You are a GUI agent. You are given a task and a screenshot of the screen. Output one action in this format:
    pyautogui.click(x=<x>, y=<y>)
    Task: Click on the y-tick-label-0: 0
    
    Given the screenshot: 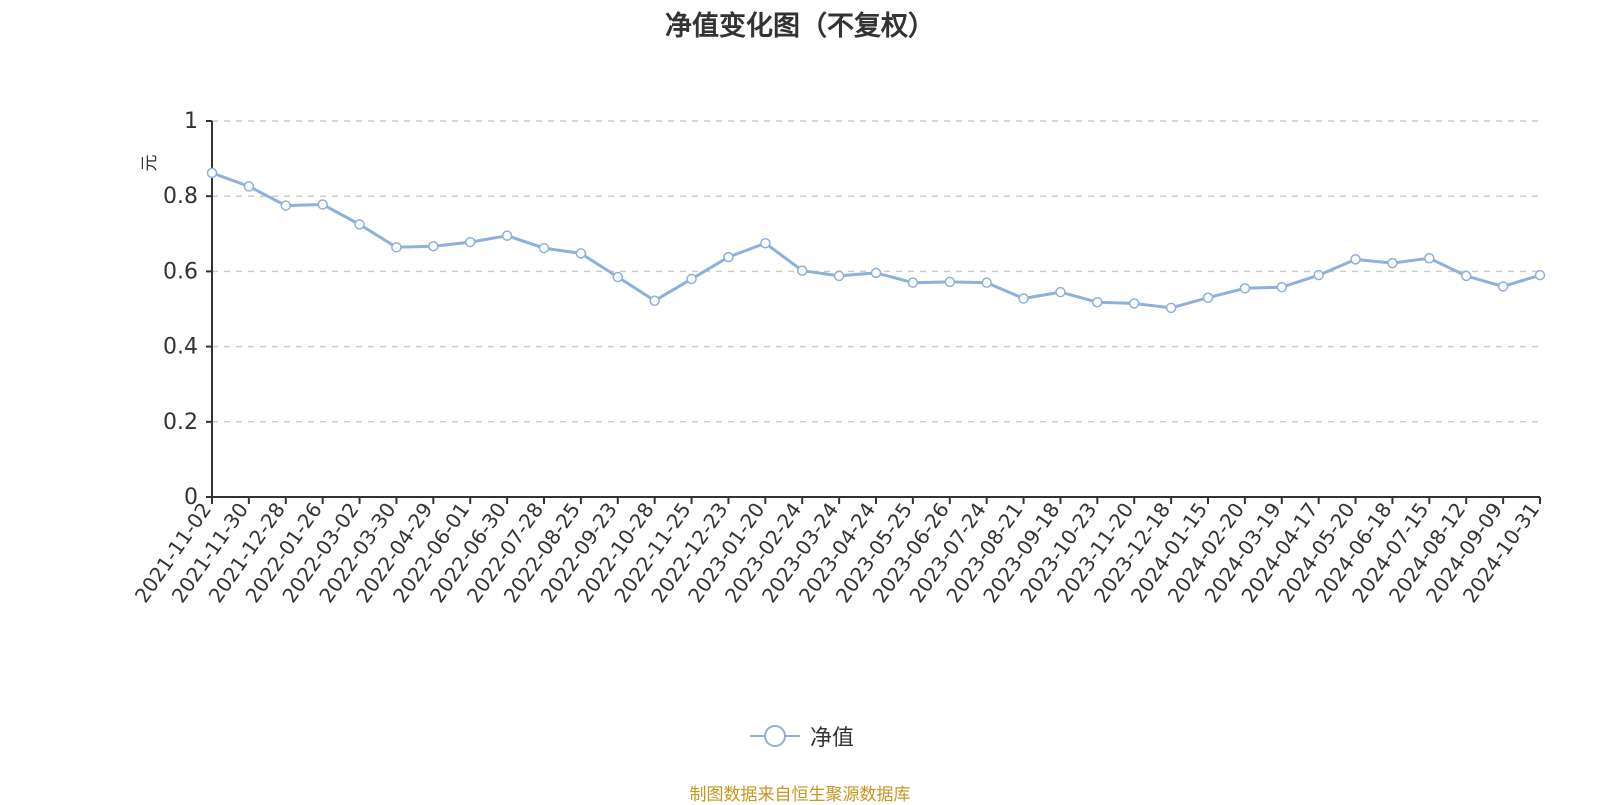 What is the action you would take?
    pyautogui.click(x=191, y=497)
    